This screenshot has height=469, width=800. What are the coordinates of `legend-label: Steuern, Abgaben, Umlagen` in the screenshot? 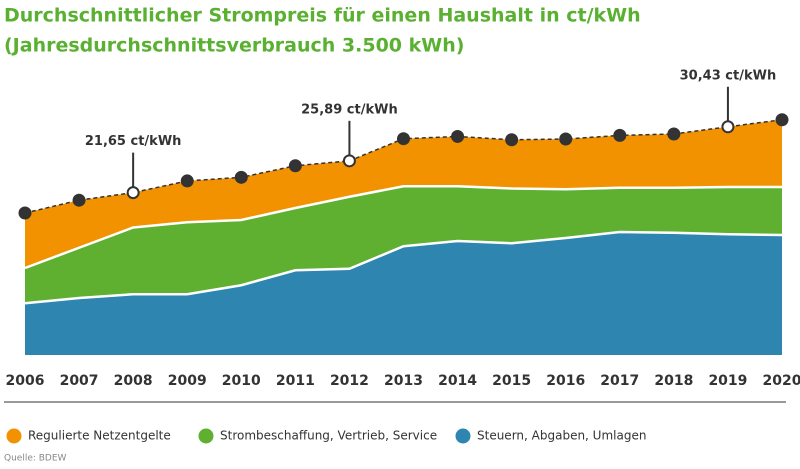 It's located at (561, 436).